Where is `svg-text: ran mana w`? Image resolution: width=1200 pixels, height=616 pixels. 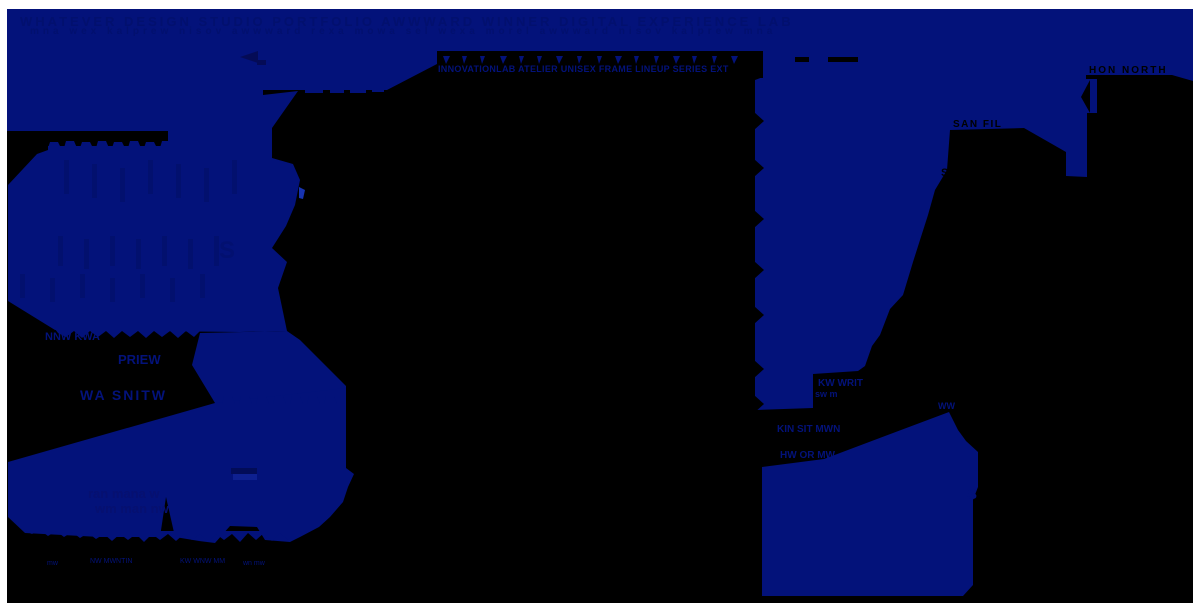 svg-text: ran mana w is located at coordinates (124, 493).